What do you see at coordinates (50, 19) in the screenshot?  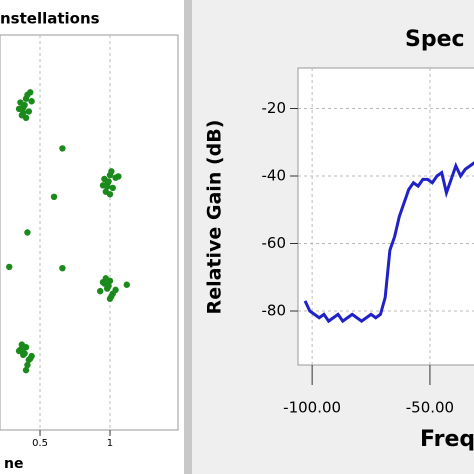 I see `panel-title: nstellations` at bounding box center [50, 19].